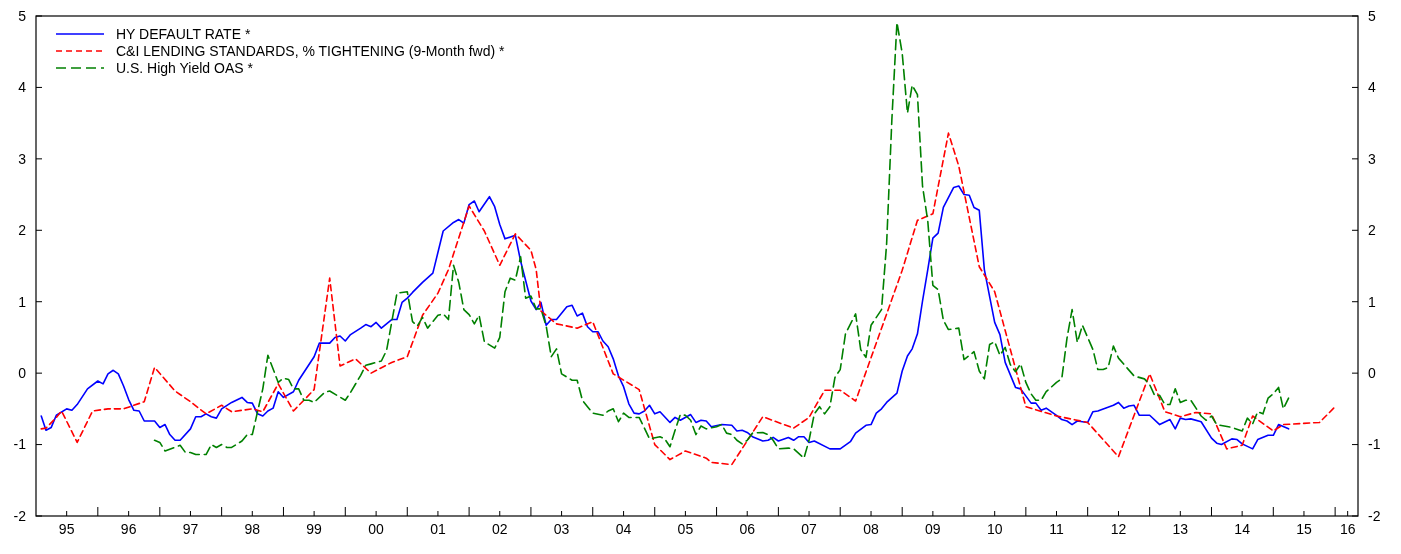  What do you see at coordinates (252, 529) in the screenshot?
I see `x-tick-label: 98` at bounding box center [252, 529].